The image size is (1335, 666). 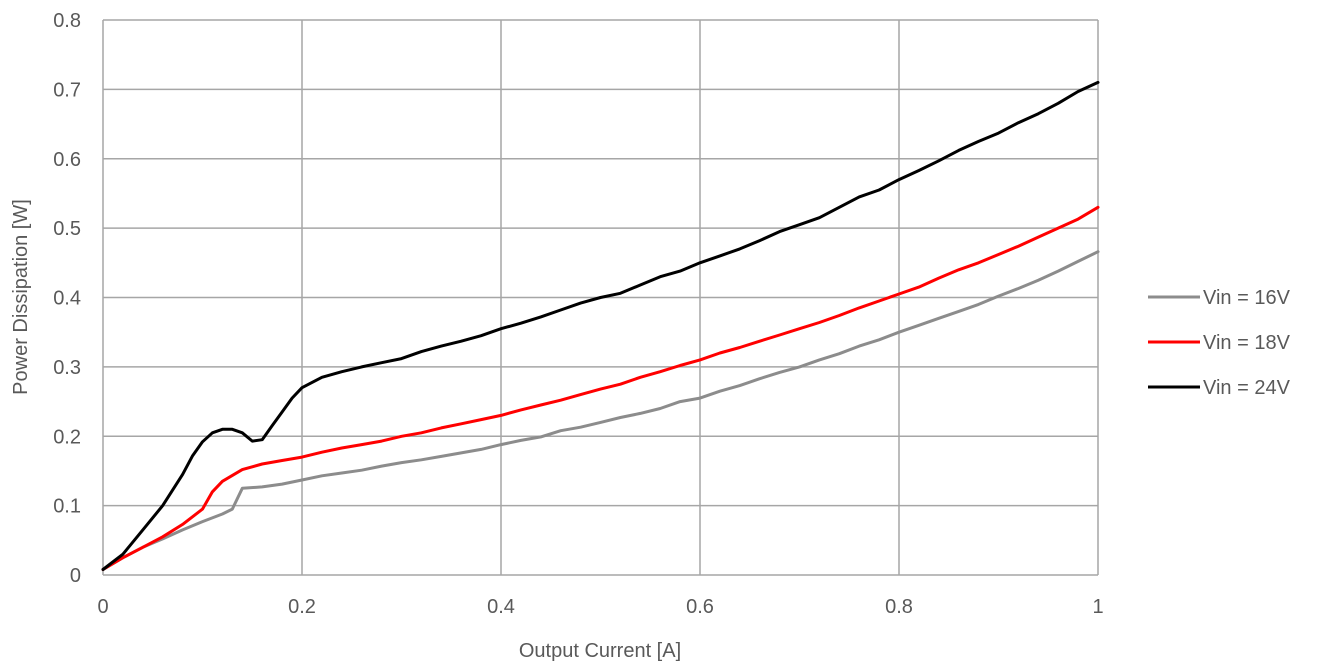 What do you see at coordinates (700, 607) in the screenshot?
I see `x-tick-label: 0.6` at bounding box center [700, 607].